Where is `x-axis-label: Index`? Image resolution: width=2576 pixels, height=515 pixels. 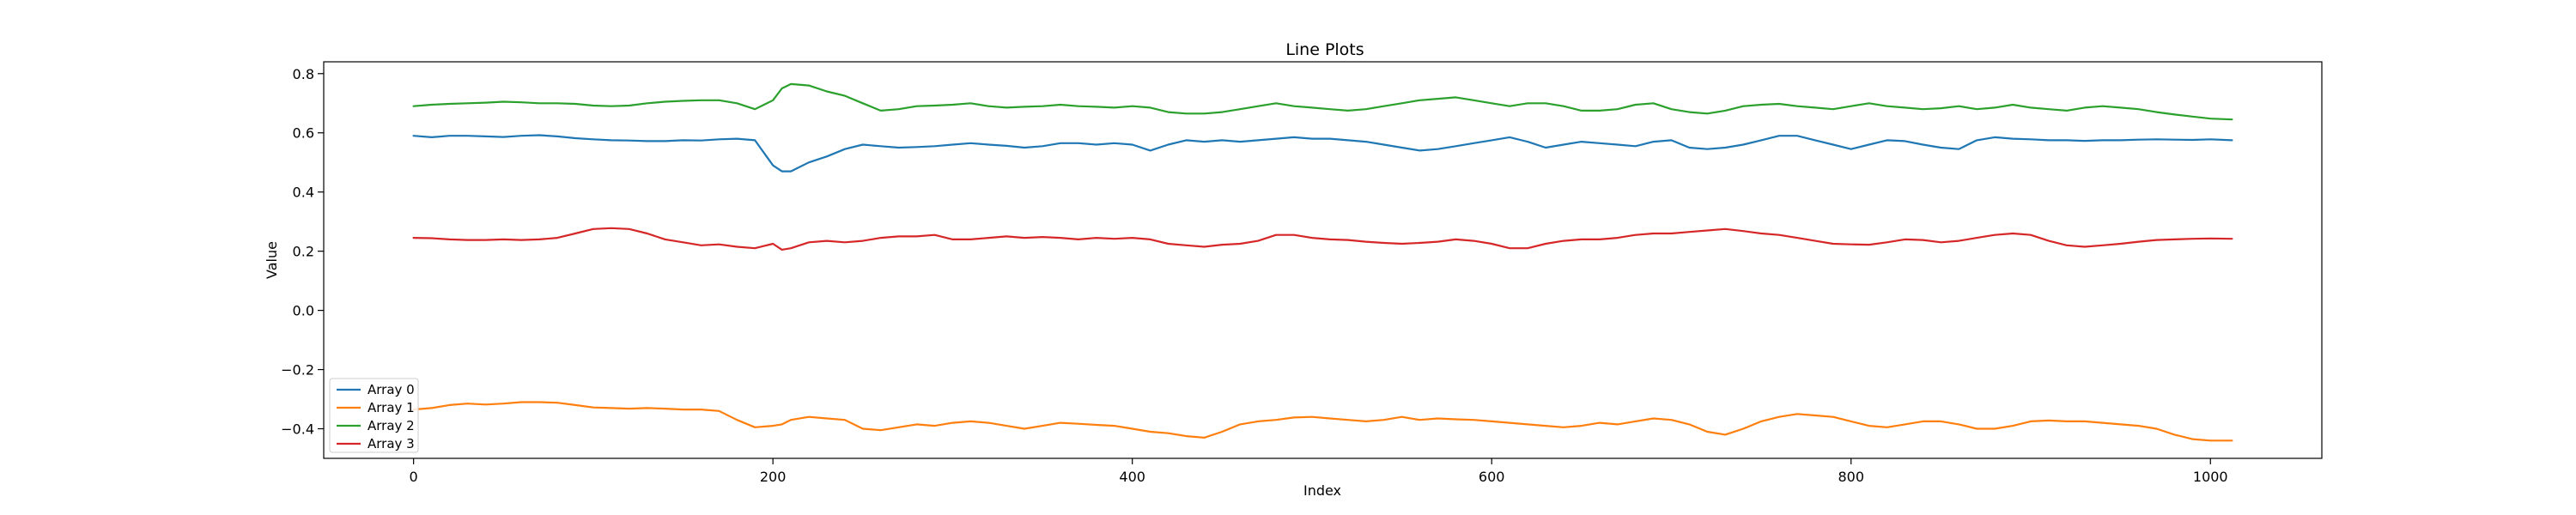 x-axis-label: Index is located at coordinates (1322, 490).